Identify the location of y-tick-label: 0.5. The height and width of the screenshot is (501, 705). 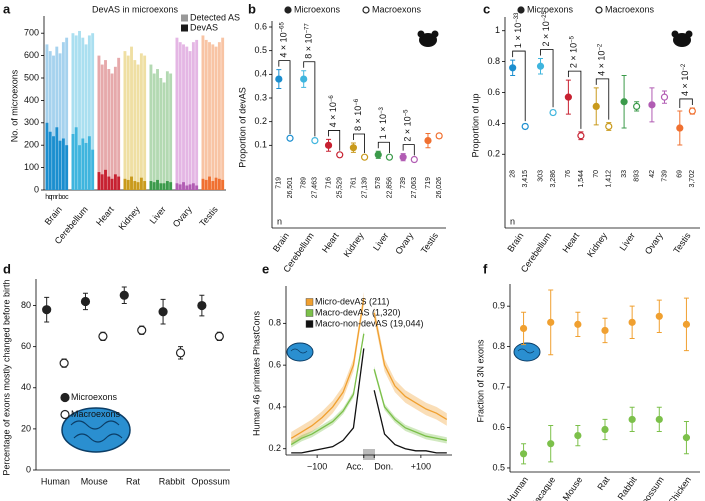
(498, 467).